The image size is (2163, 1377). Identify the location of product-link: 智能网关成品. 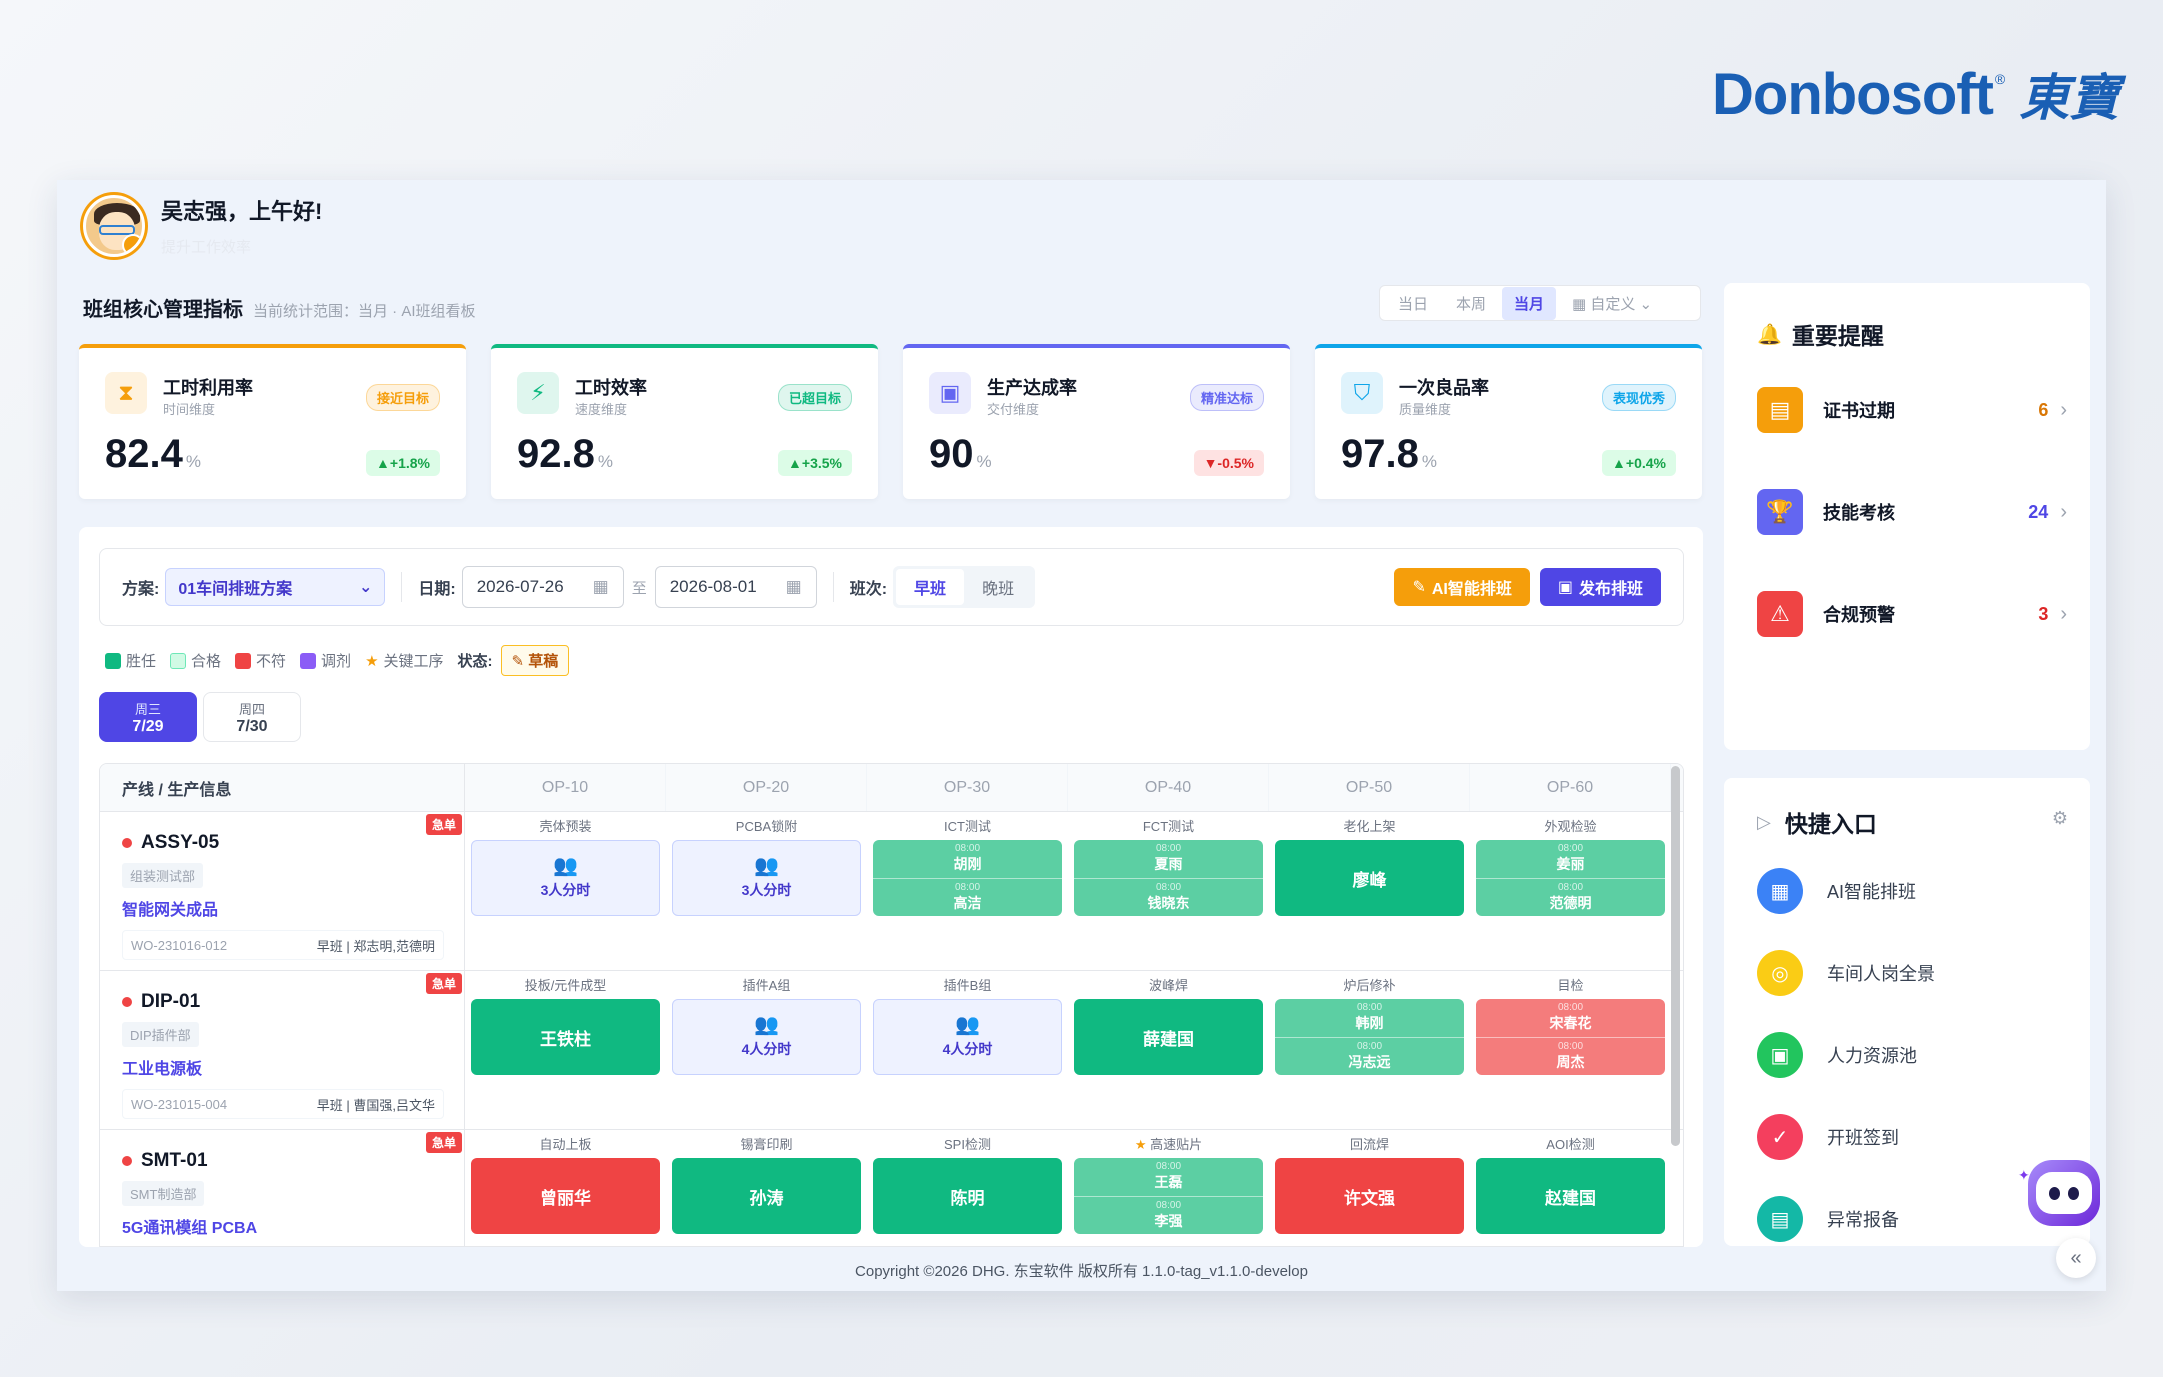
(170, 910).